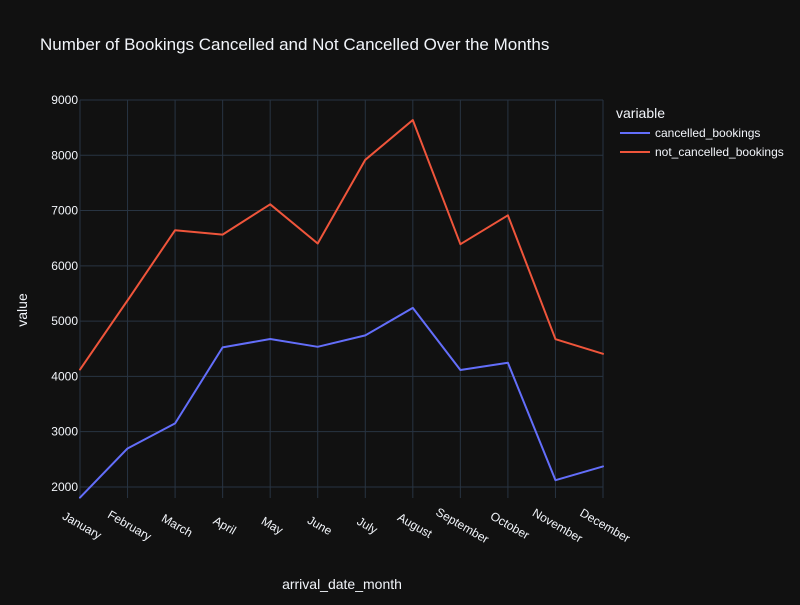  I want to click on x-tick-label: August, so click(415, 525).